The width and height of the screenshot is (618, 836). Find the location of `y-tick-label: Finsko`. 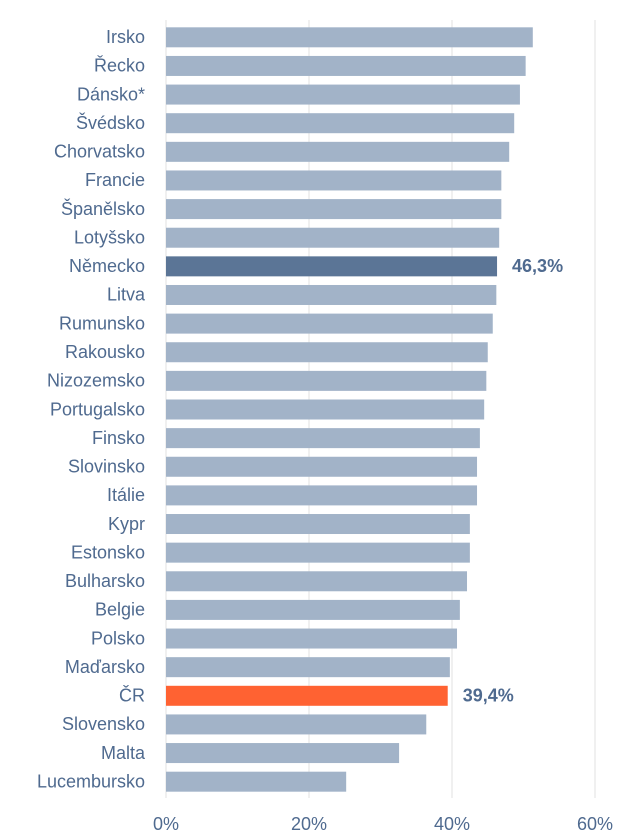

y-tick-label: Finsko is located at coordinates (118, 438).